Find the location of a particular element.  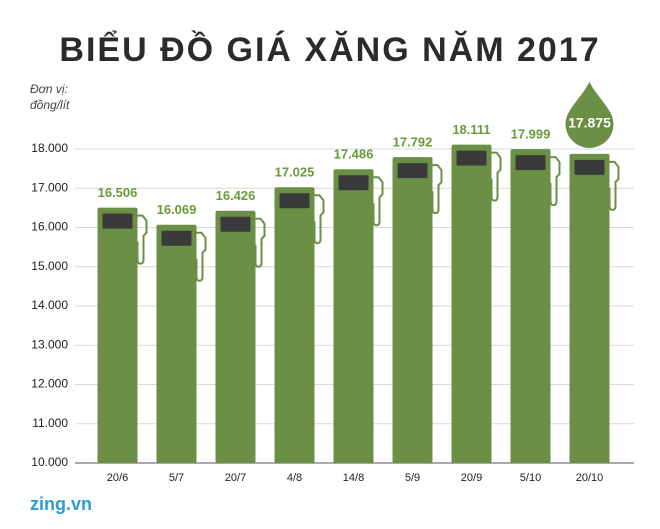

value-label: 17.875 is located at coordinates (589, 123).